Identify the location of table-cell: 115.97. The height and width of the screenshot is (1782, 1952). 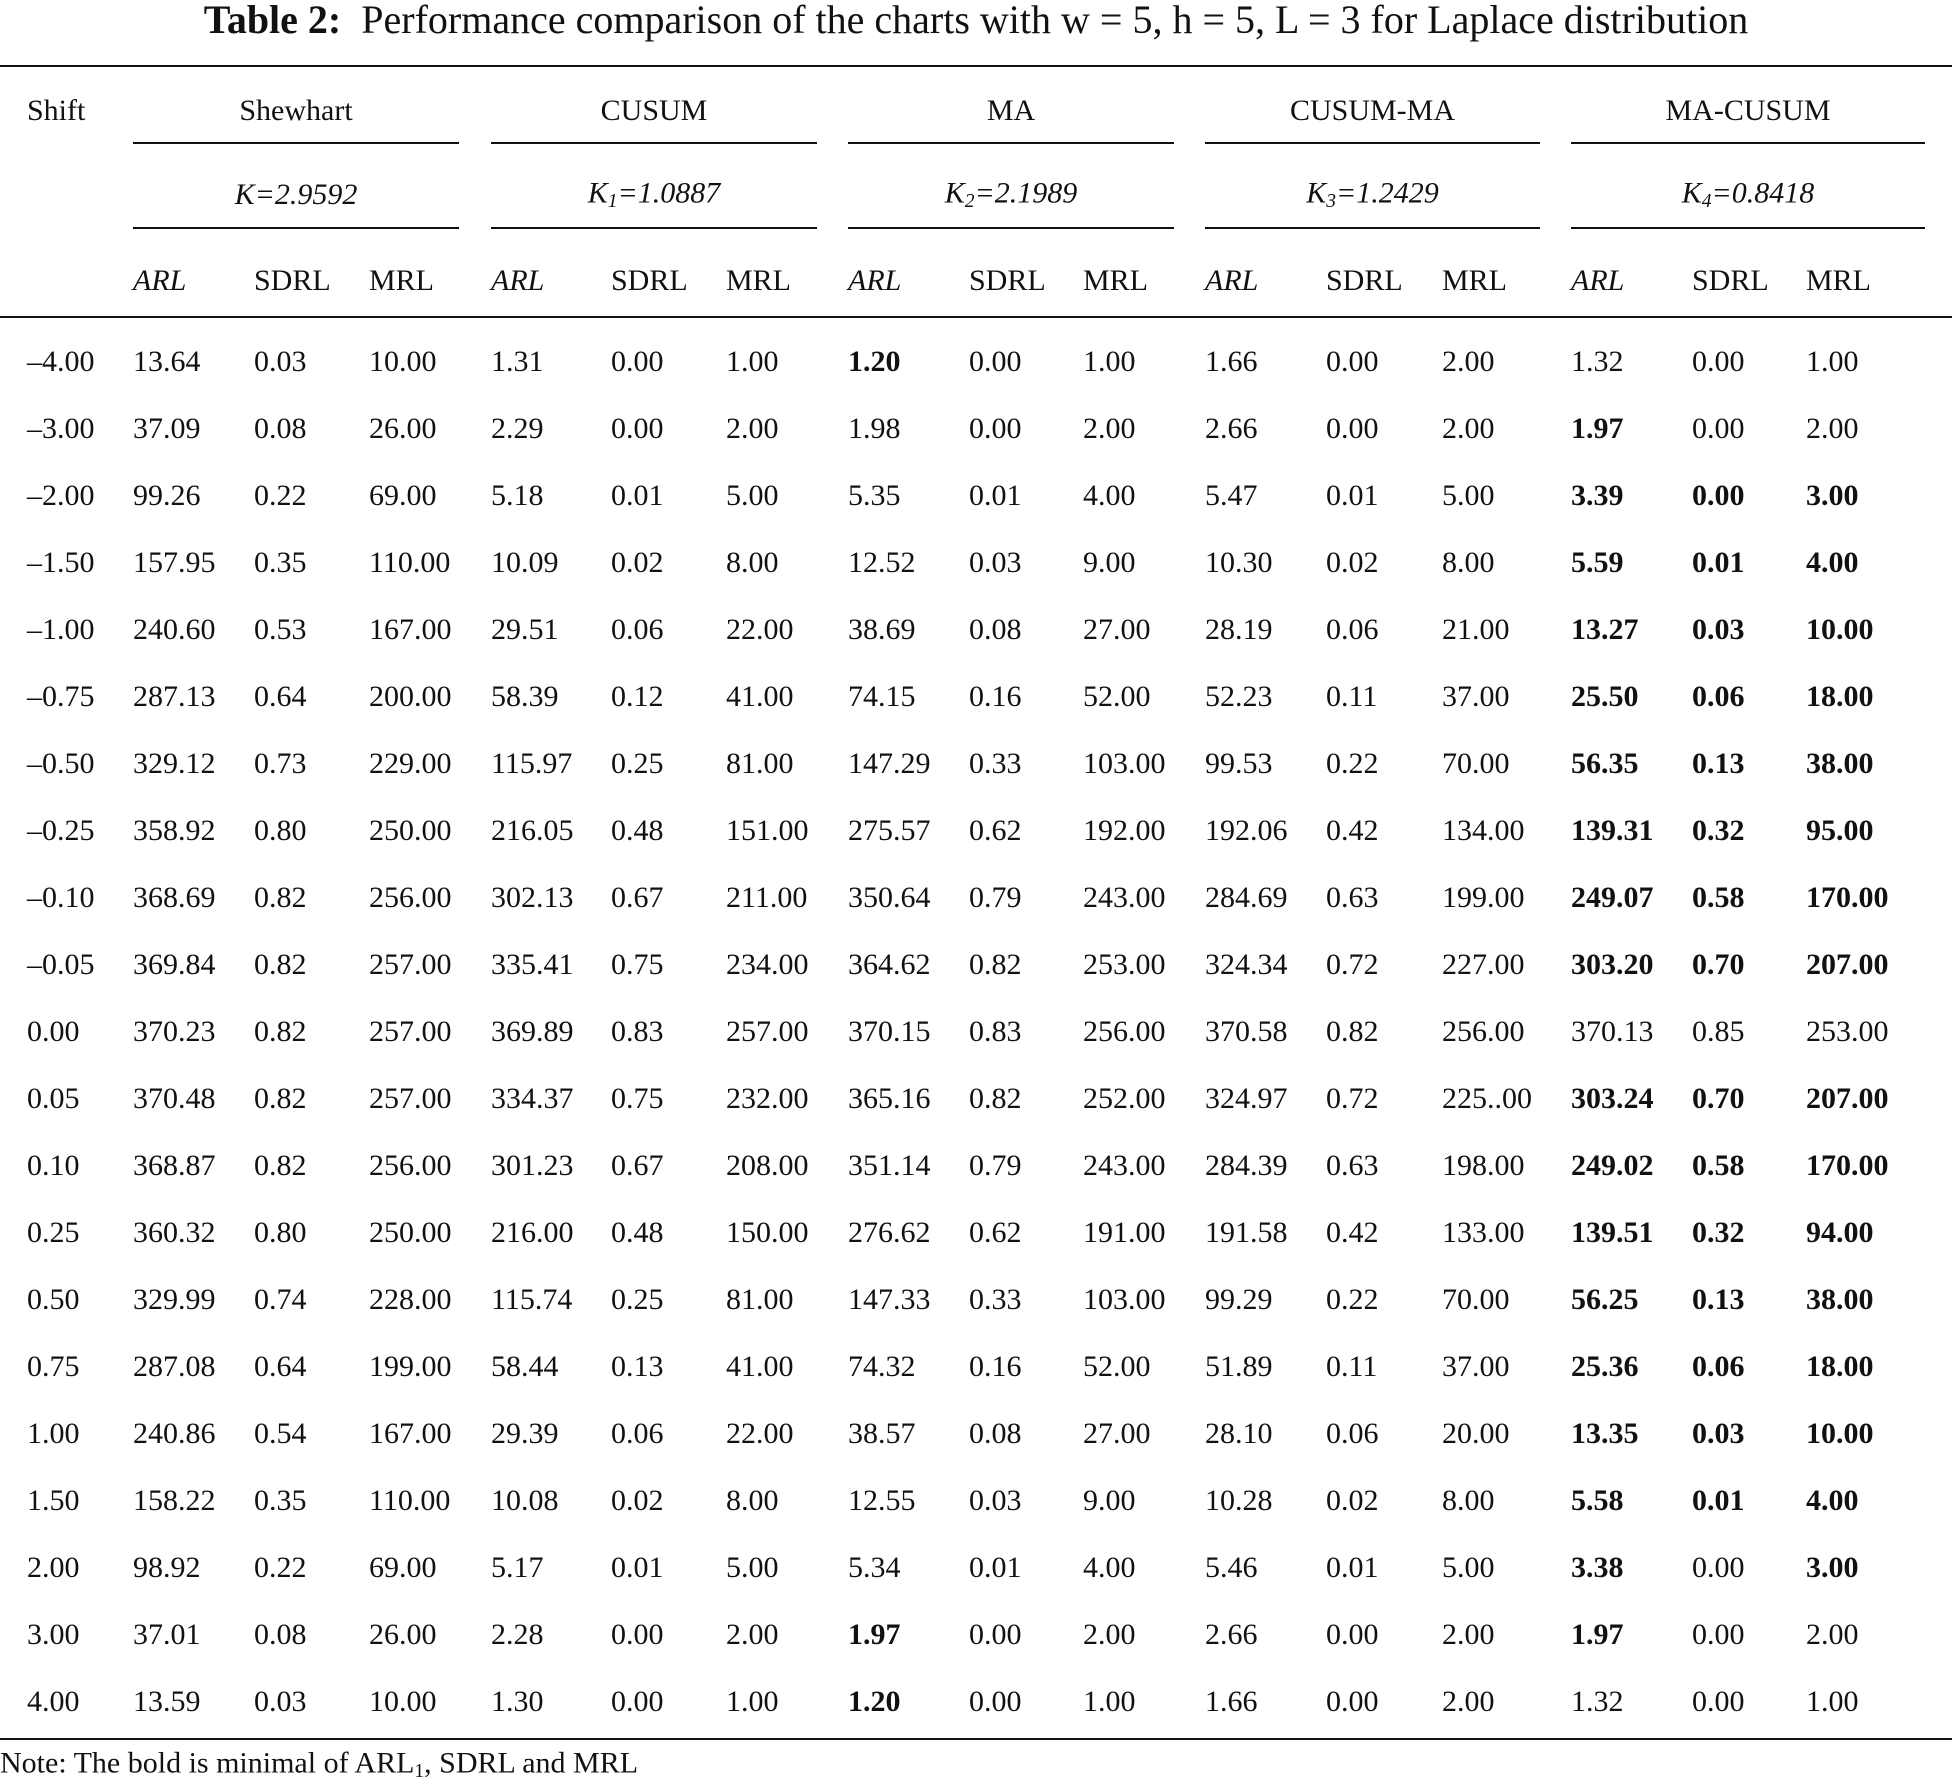
(532, 763).